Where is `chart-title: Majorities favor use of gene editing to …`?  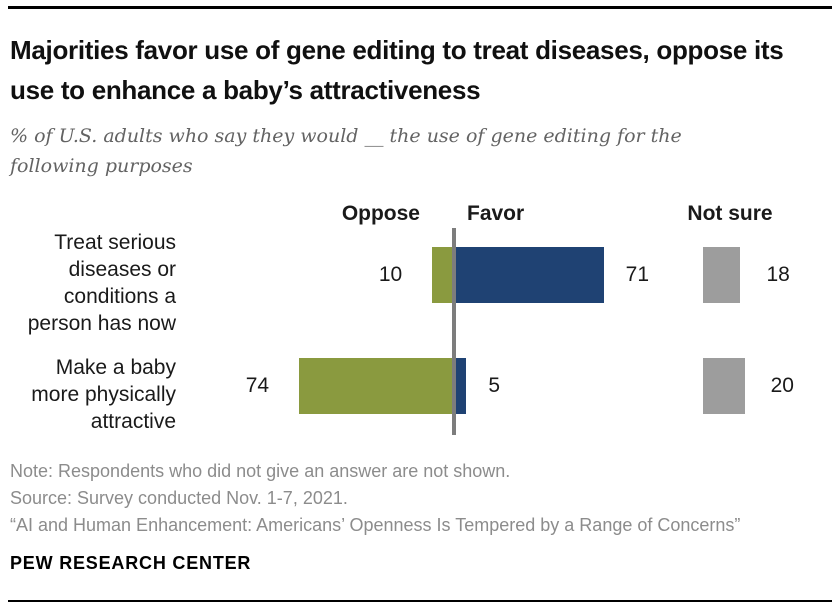 chart-title: Majorities favor use of gene editing to … is located at coordinates (397, 70).